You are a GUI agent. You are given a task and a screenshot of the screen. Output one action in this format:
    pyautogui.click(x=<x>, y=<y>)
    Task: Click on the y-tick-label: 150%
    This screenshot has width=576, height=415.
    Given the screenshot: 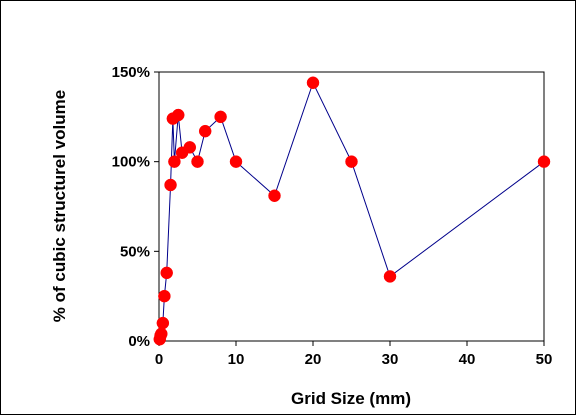 What is the action you would take?
    pyautogui.click(x=131, y=72)
    